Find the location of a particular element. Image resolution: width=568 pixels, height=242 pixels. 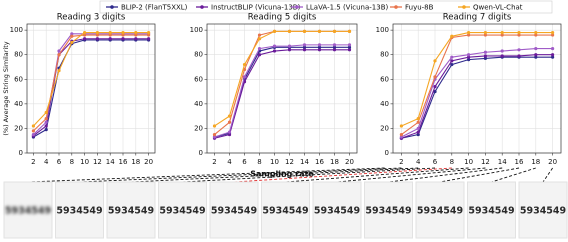

legend-label: Qwen-VL-Chat is located at coordinates (498, 8).